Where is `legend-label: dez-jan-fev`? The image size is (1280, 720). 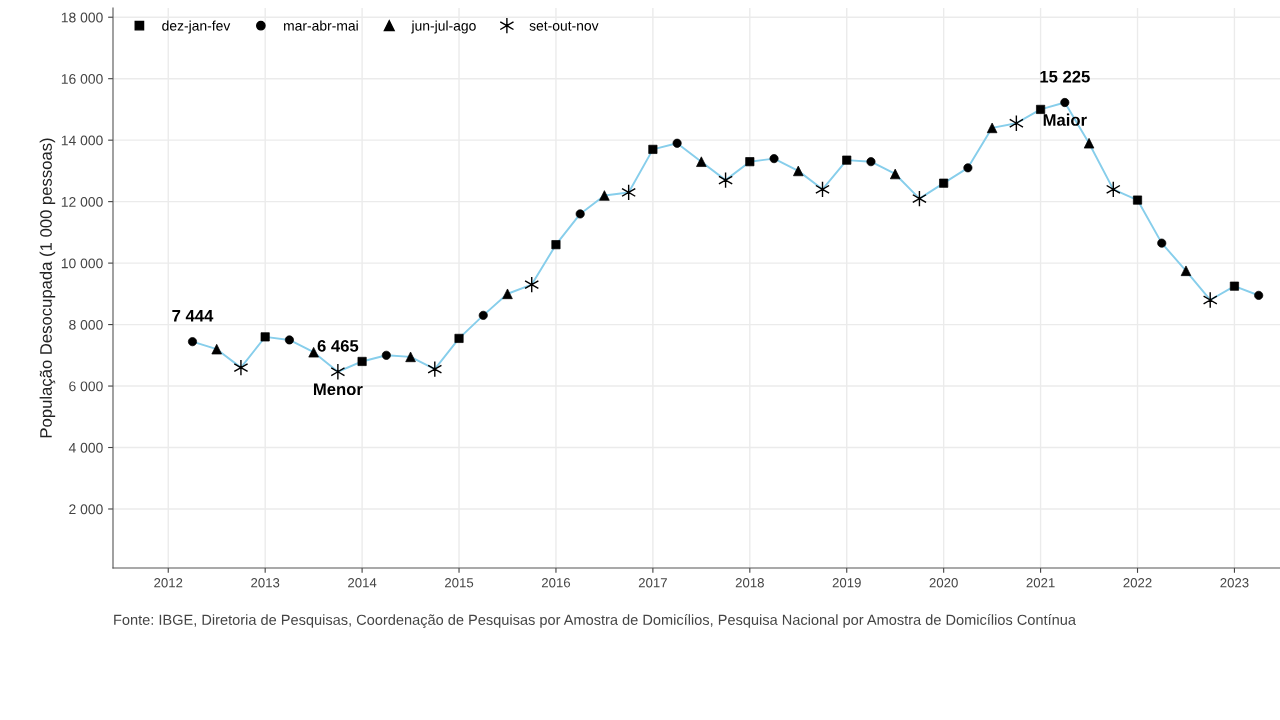
legend-label: dez-jan-fev is located at coordinates (196, 27).